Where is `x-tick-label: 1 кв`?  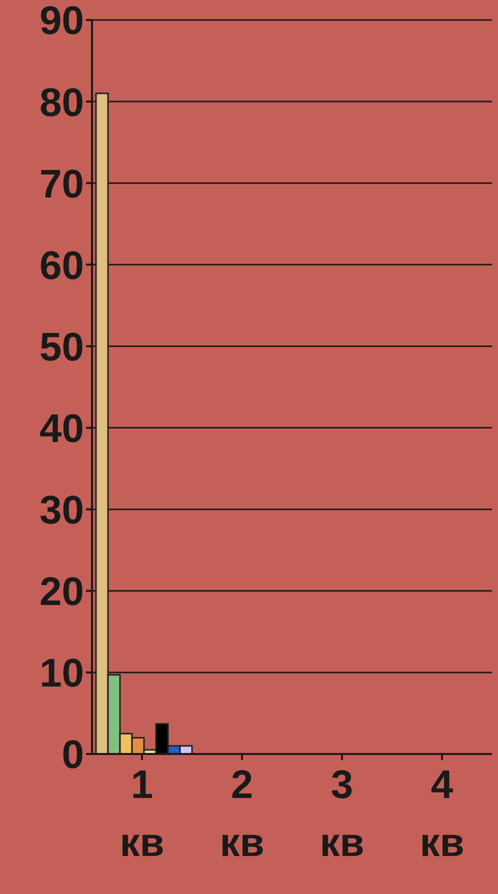 x-tick-label: 1 кв is located at coordinates (142, 814).